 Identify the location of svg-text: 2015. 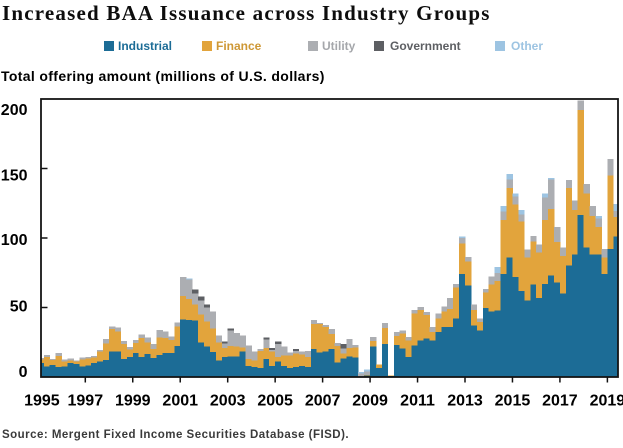
(513, 401).